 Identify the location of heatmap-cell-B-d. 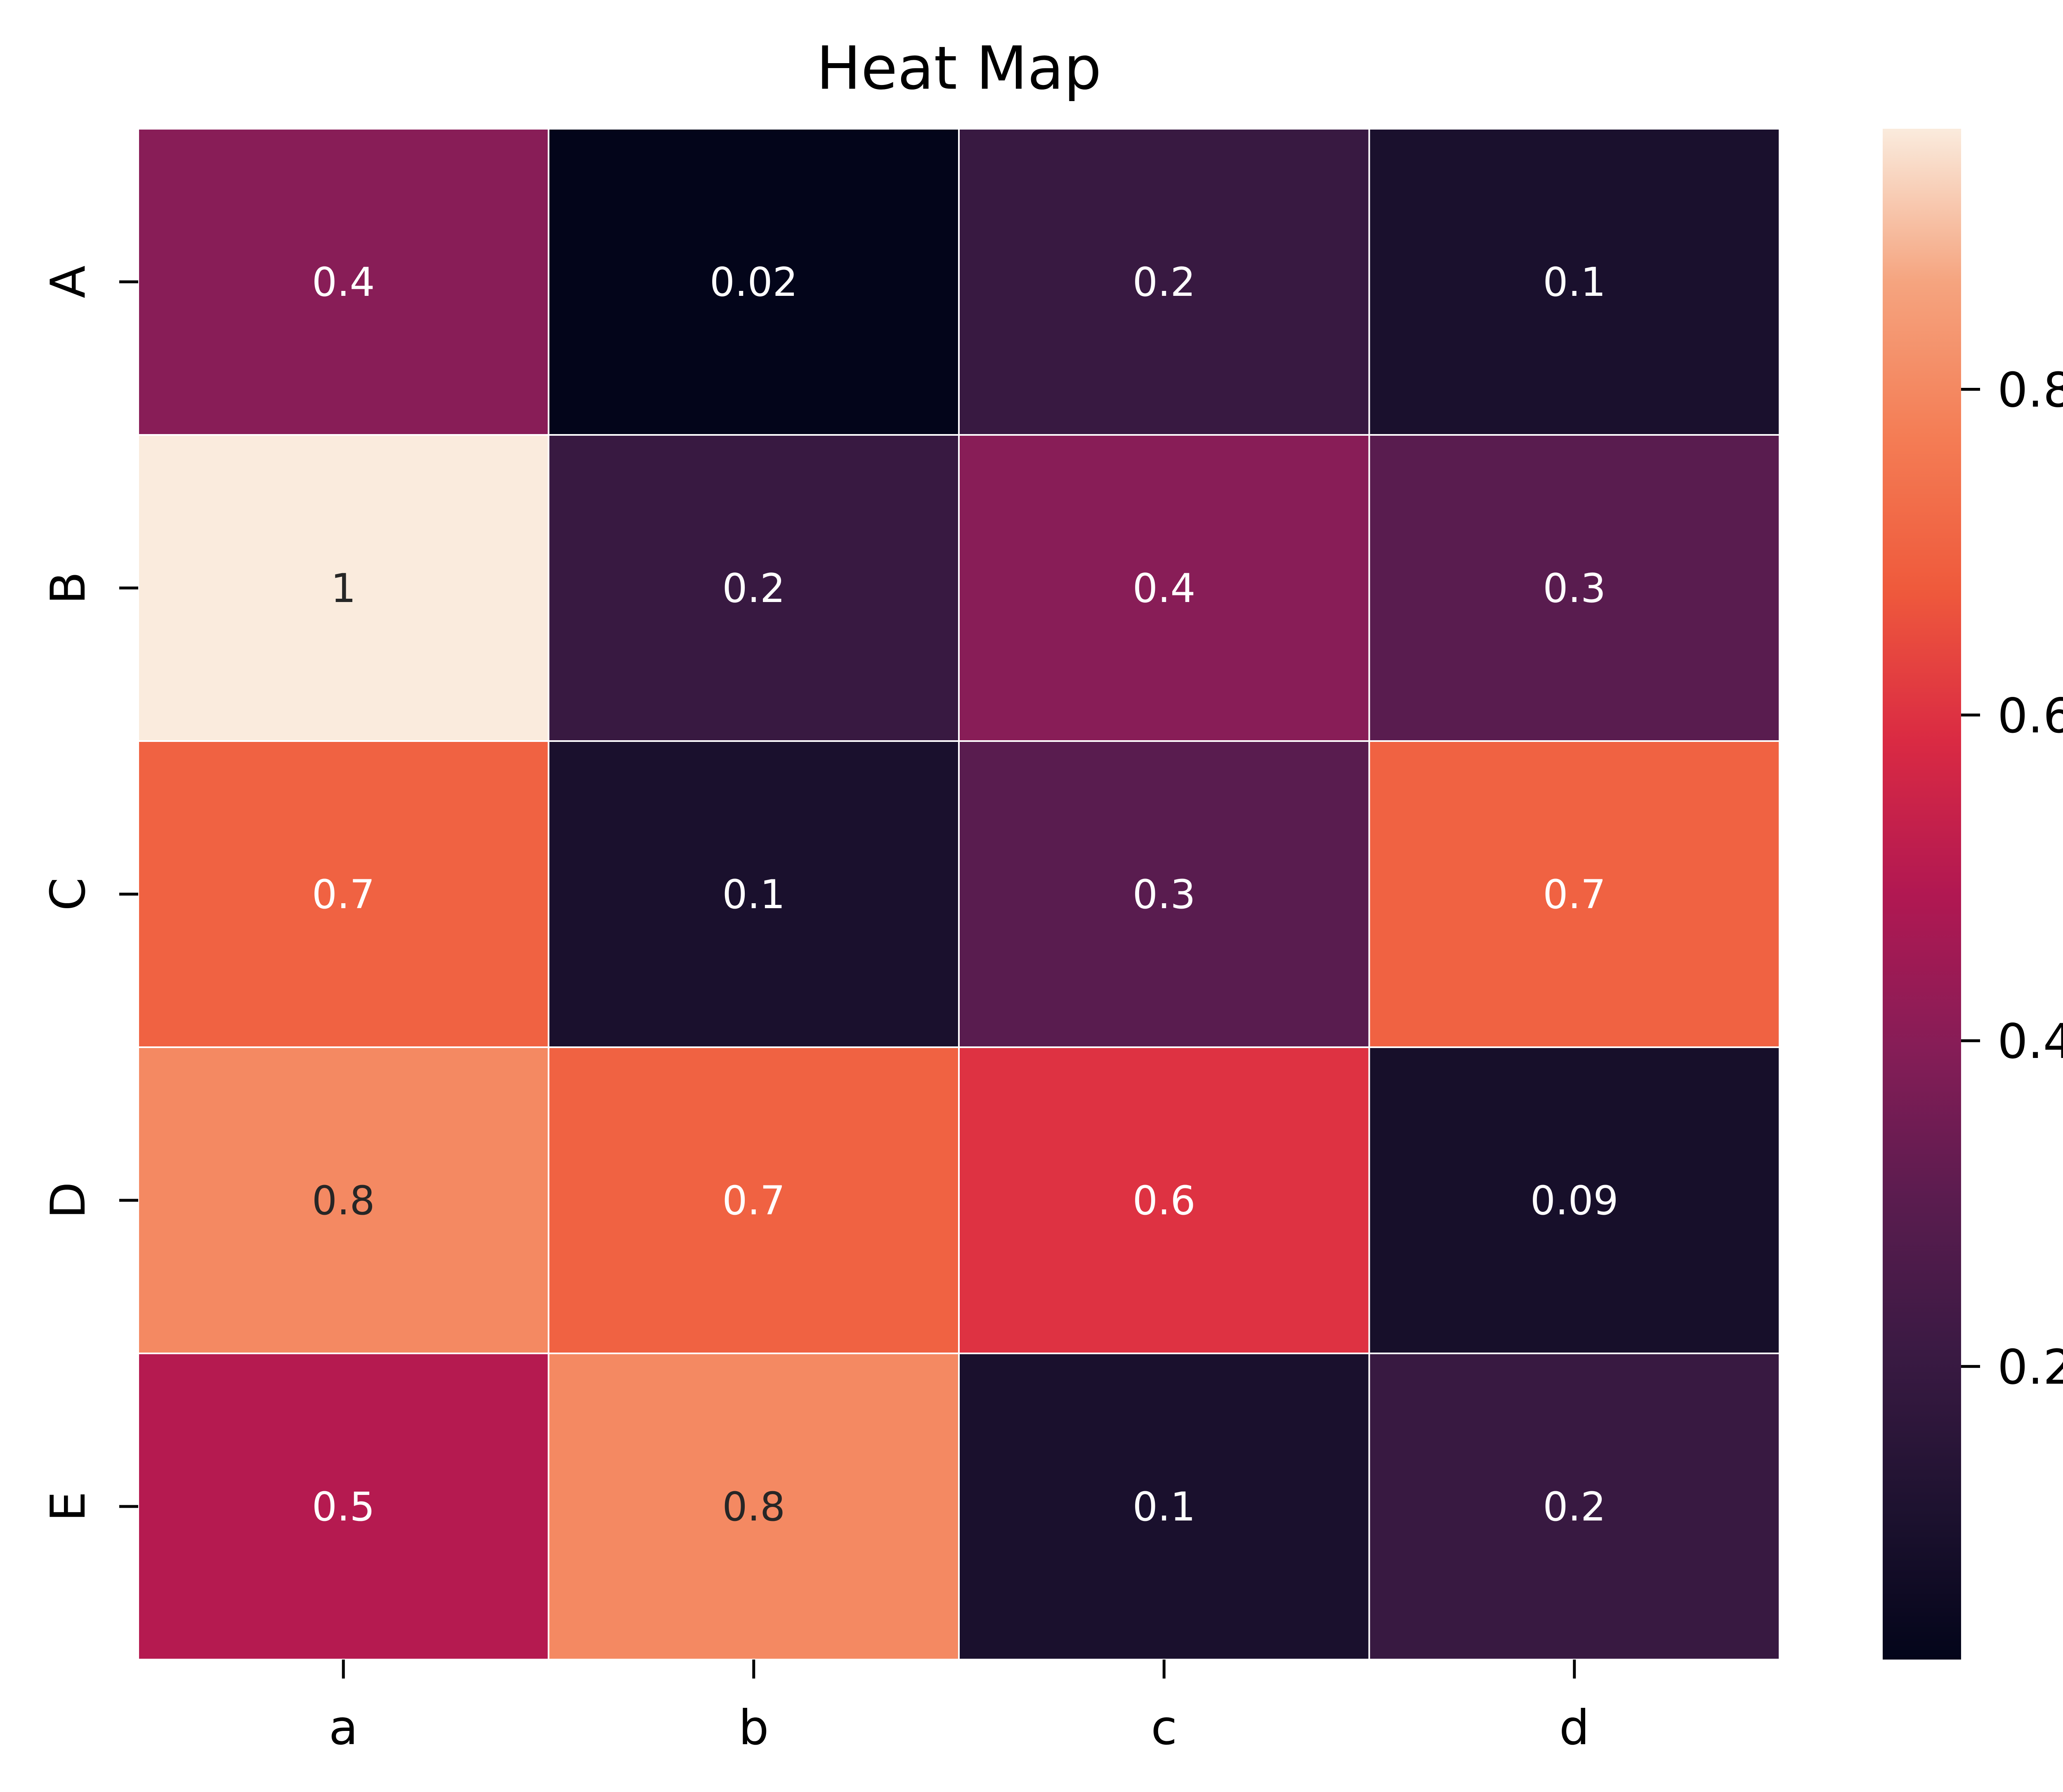
(1574, 588).